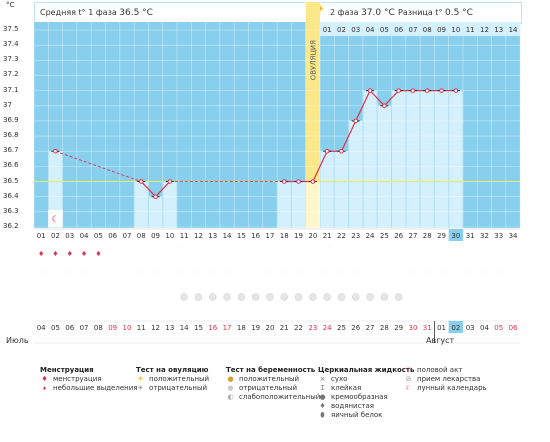 Image resolution: width=550 pixels, height=442 pixels. I want to click on legend-eggwhite: ⬮ яичный белок, so click(350, 415).